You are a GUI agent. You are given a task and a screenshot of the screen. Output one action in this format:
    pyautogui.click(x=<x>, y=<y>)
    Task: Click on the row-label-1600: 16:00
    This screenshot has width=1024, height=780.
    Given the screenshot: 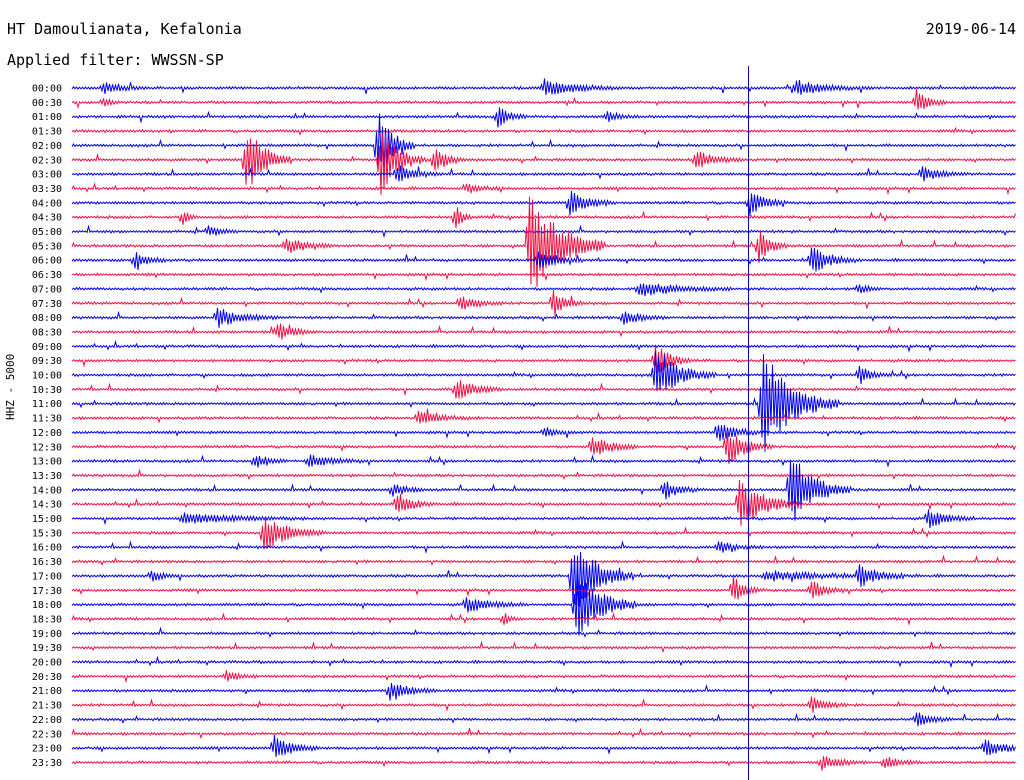 What is the action you would take?
    pyautogui.click(x=47, y=548)
    